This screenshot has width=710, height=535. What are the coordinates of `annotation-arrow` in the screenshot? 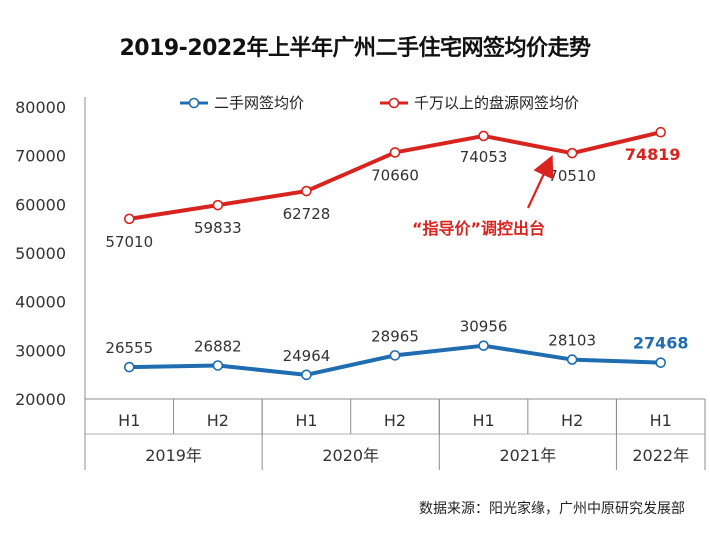 It's located at (540, 182).